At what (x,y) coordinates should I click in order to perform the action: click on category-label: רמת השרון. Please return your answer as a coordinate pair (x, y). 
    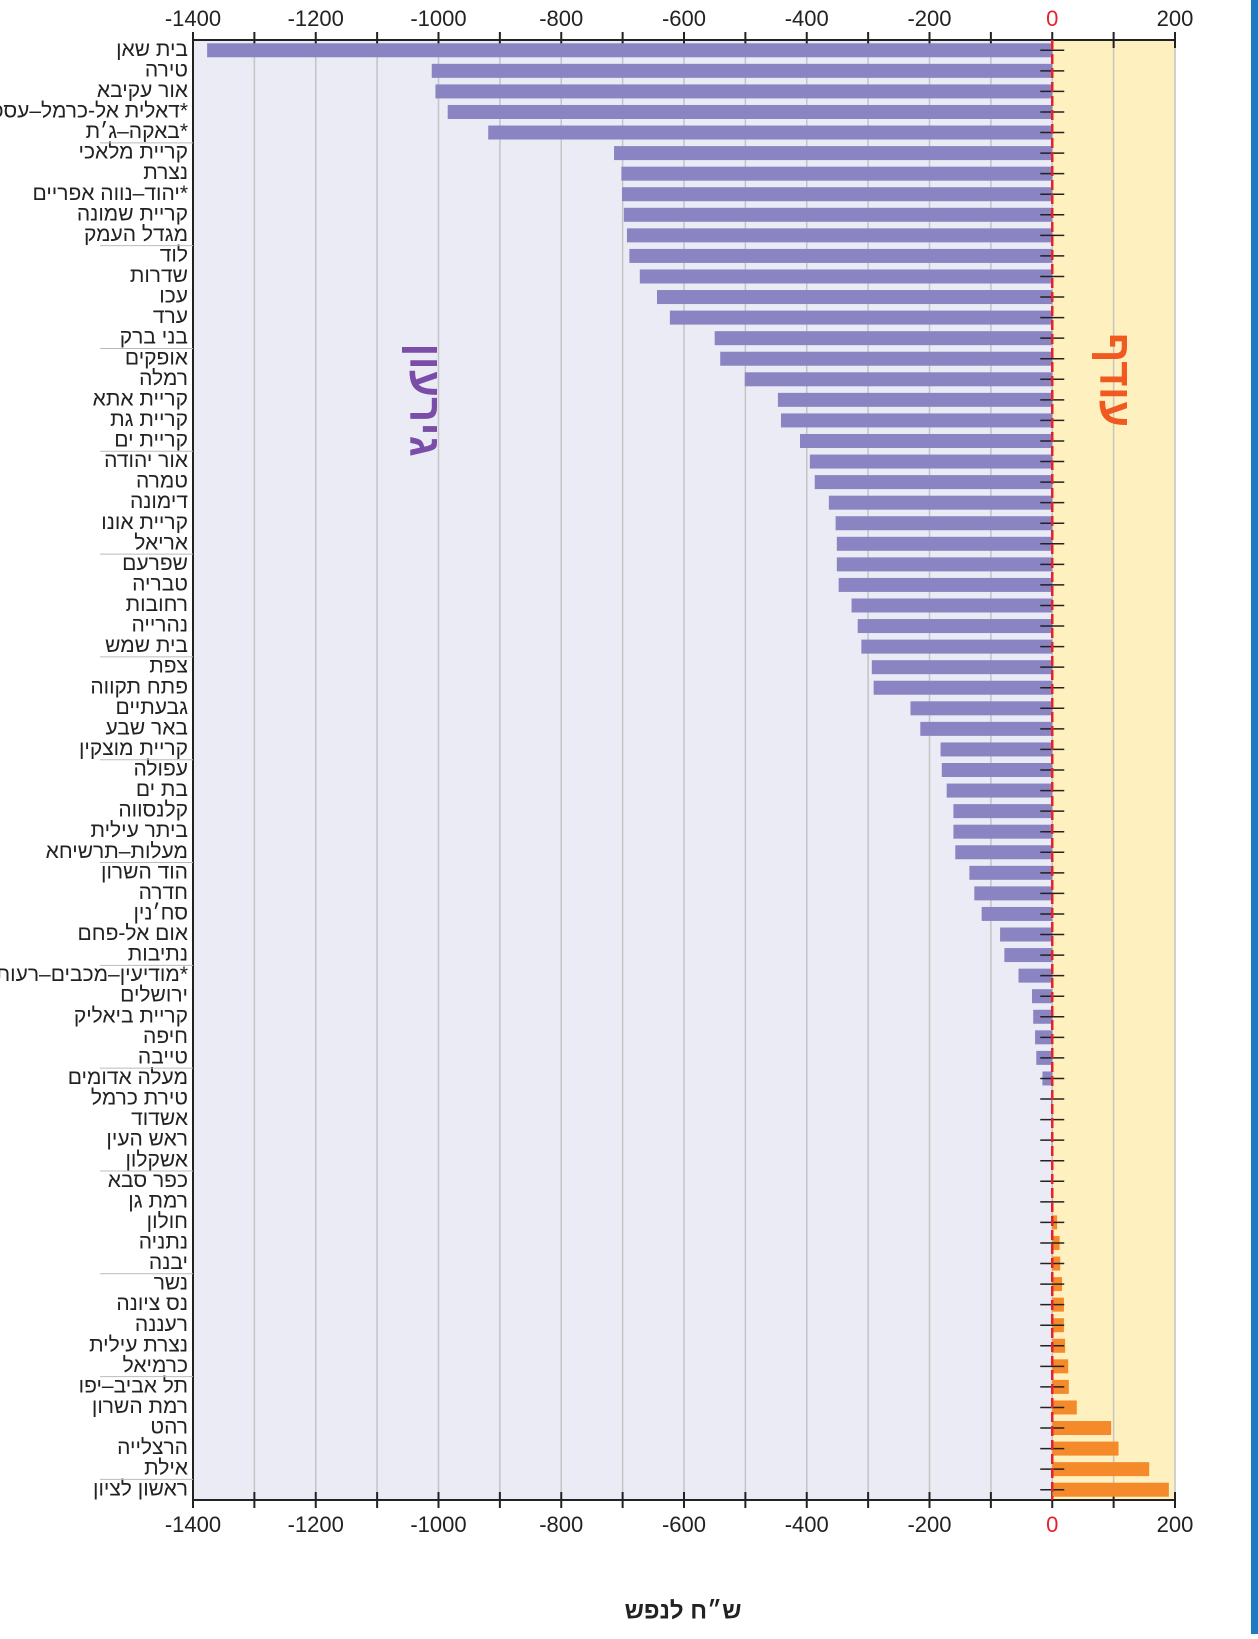
    Looking at the image, I should click on (140, 1406).